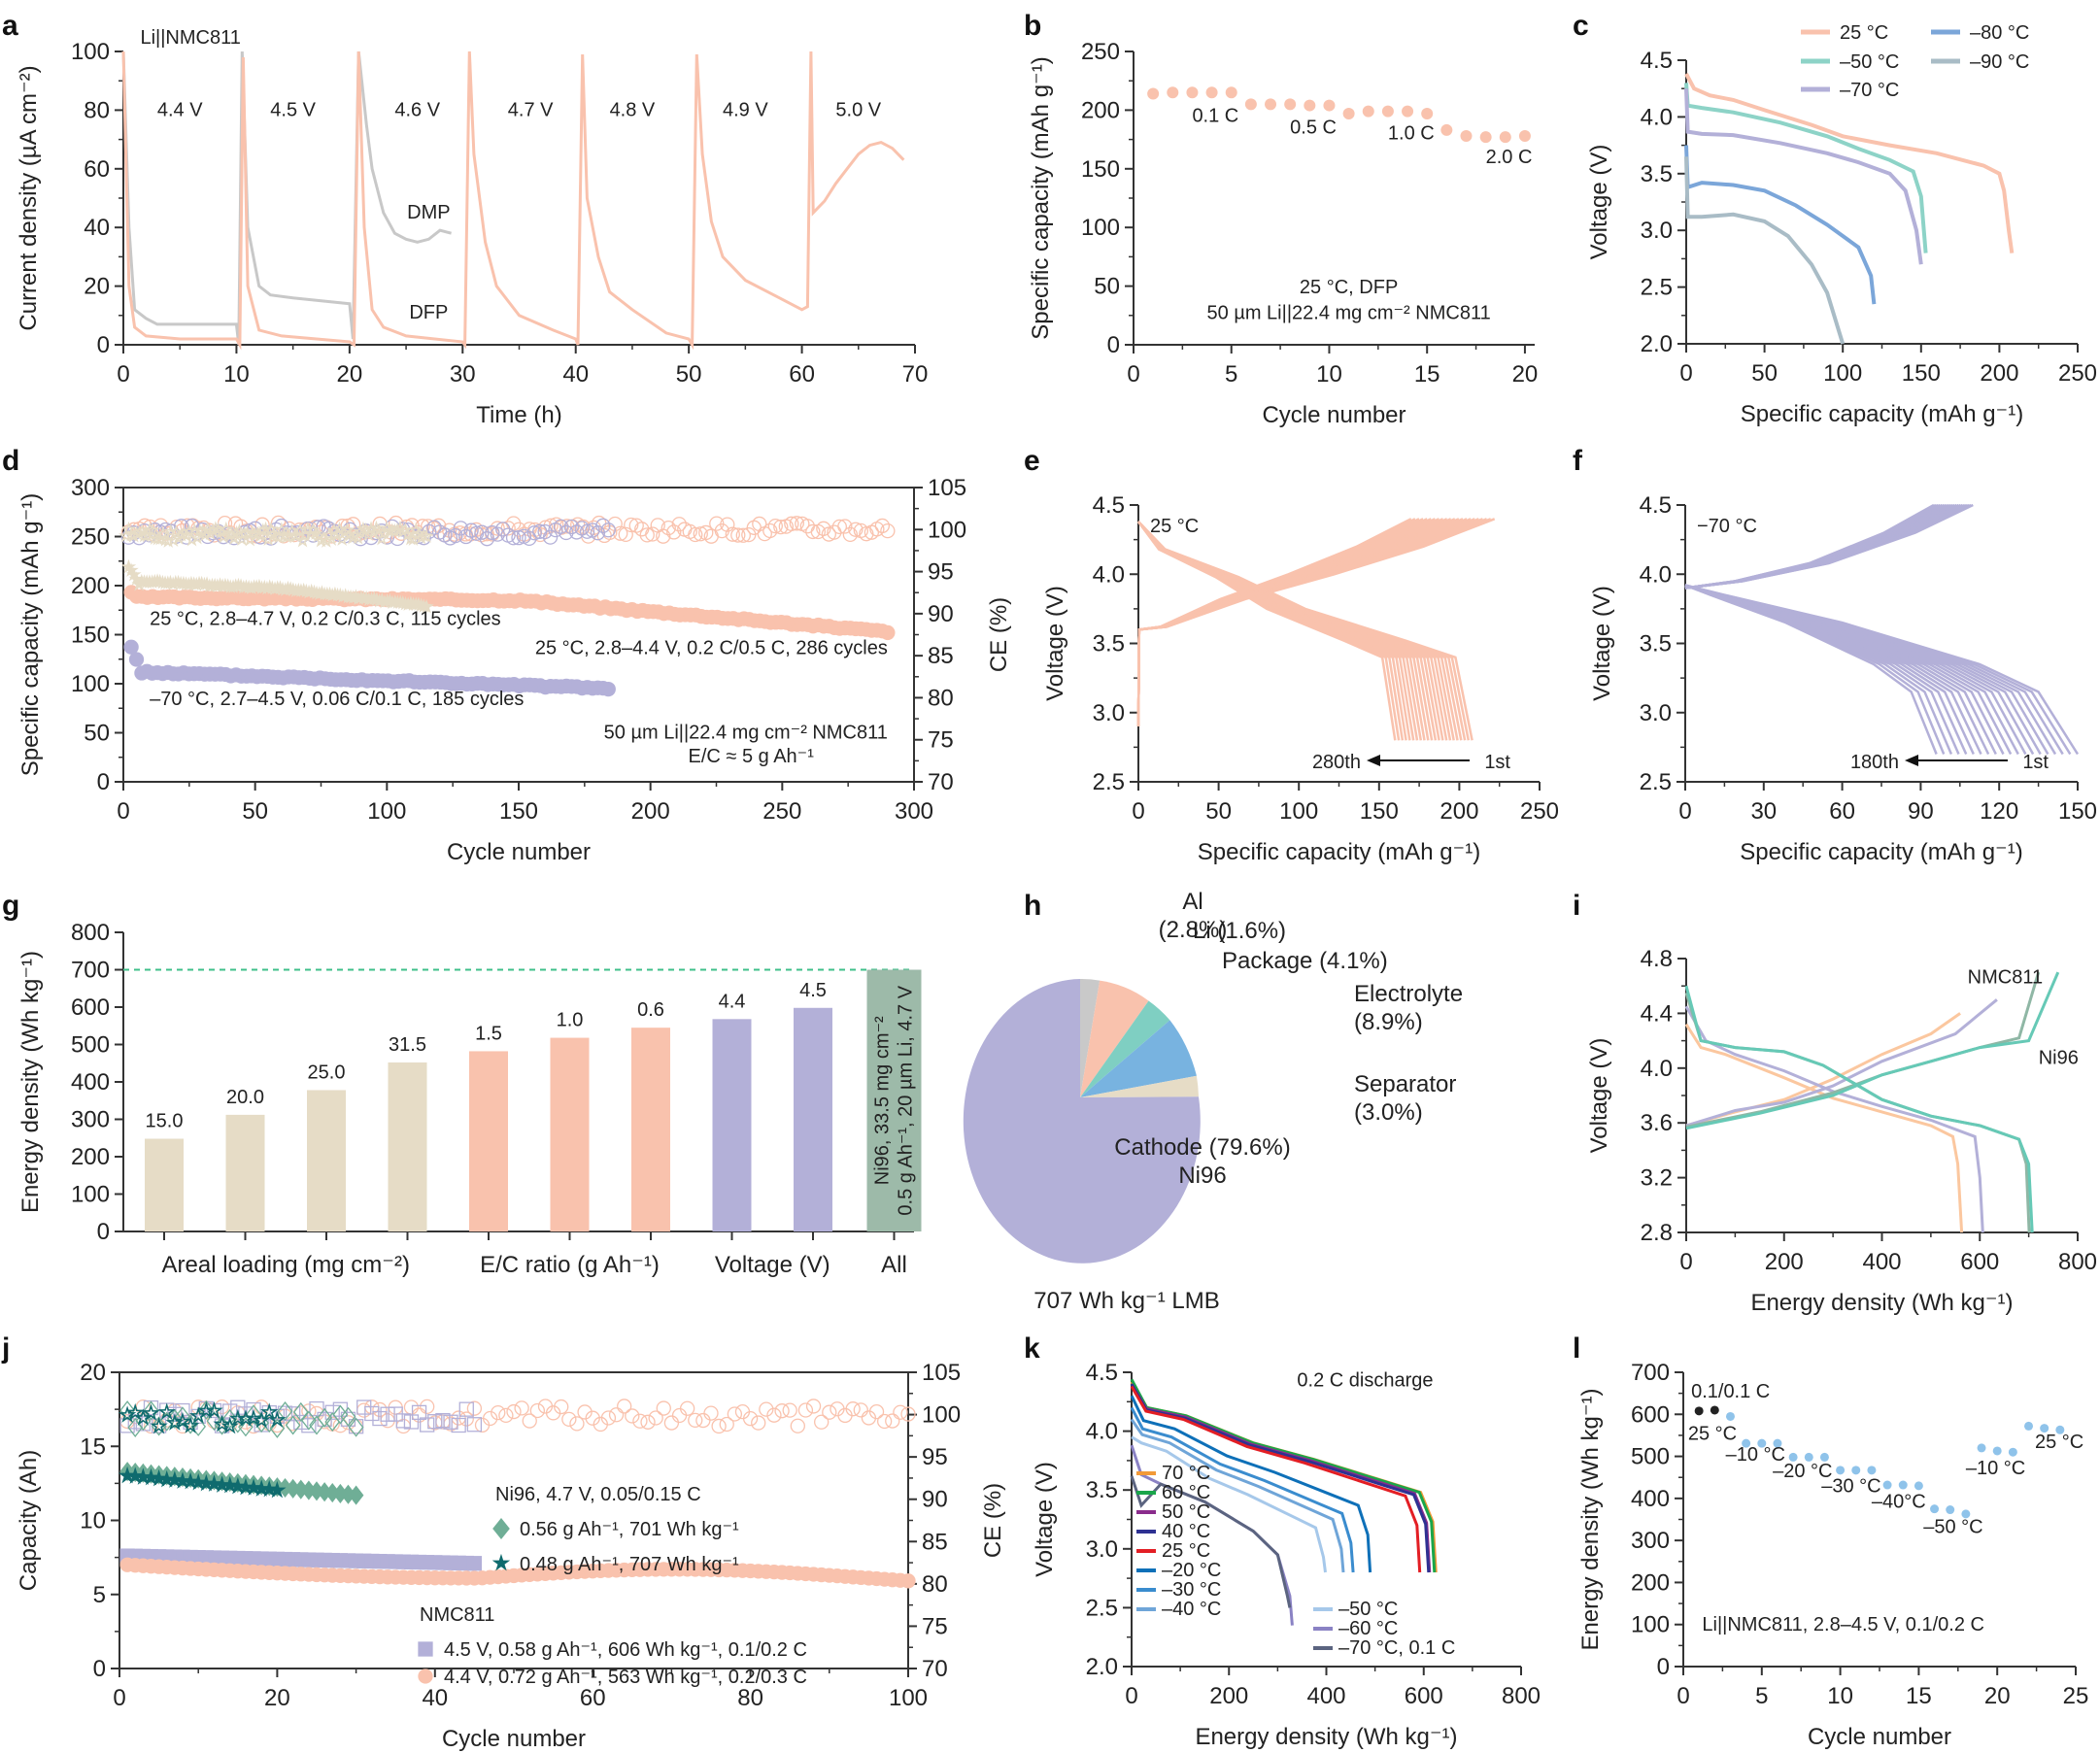 The height and width of the screenshot is (1753, 2100). I want to click on x-tick-label: 600, so click(1424, 1696).